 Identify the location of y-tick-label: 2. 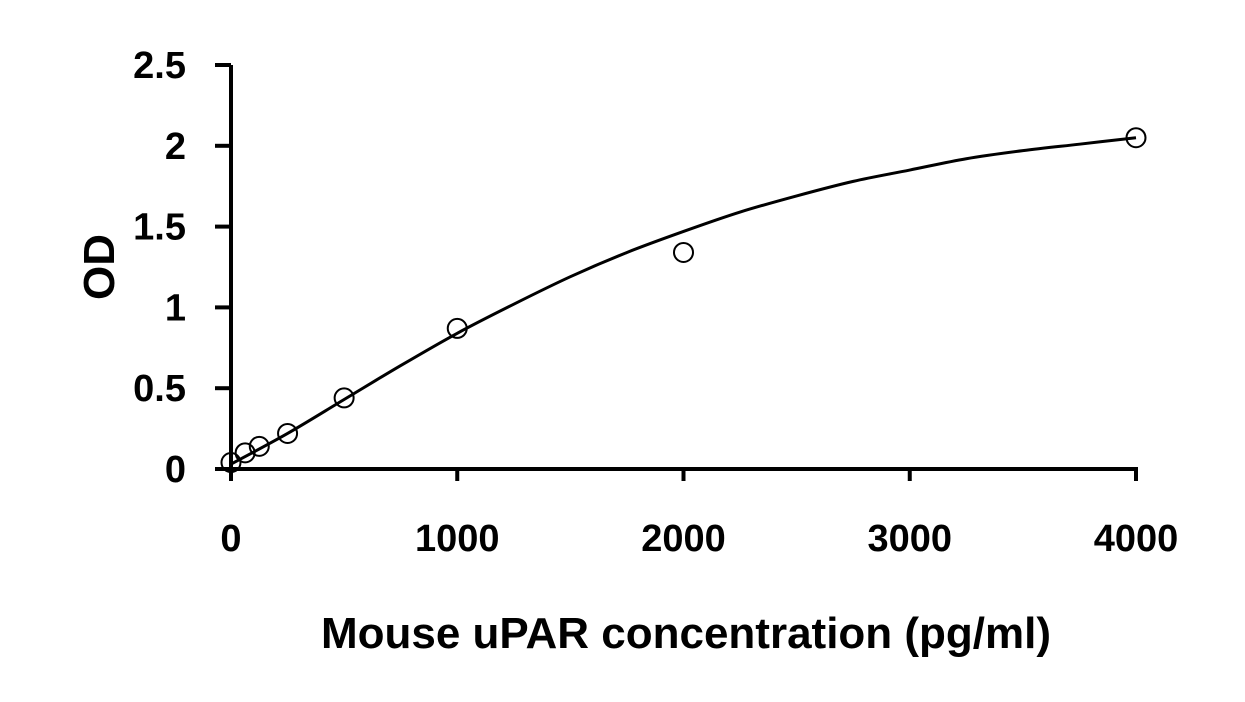
(175, 147).